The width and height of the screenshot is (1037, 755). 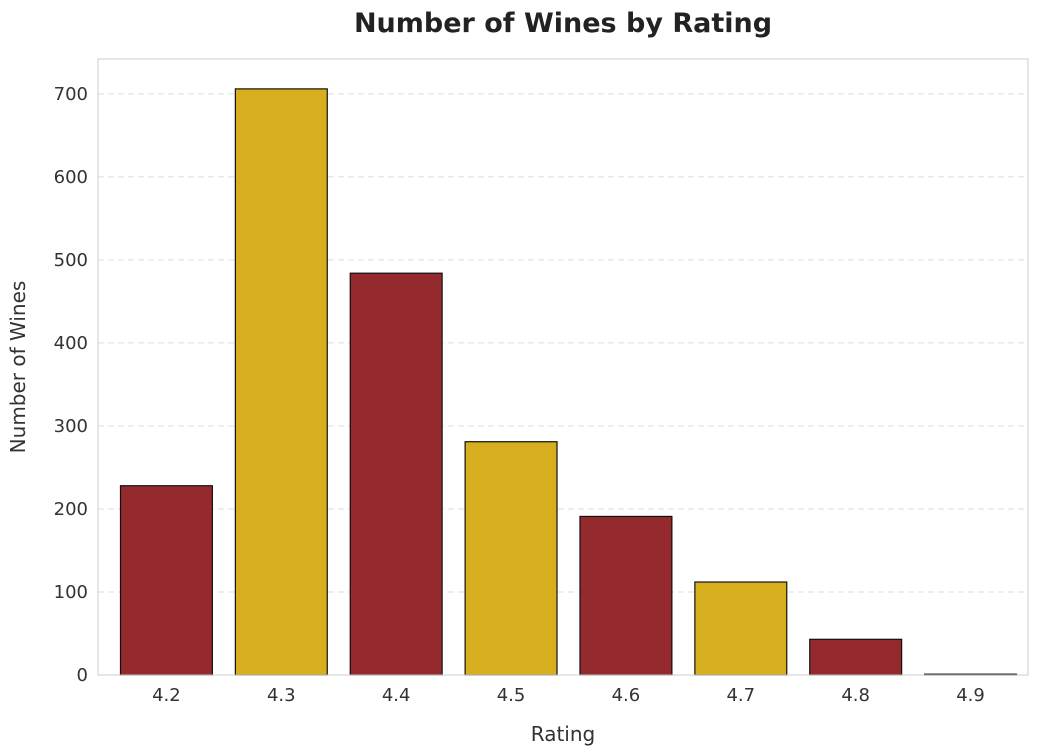 What do you see at coordinates (741, 628) in the screenshot?
I see `bar-4.7` at bounding box center [741, 628].